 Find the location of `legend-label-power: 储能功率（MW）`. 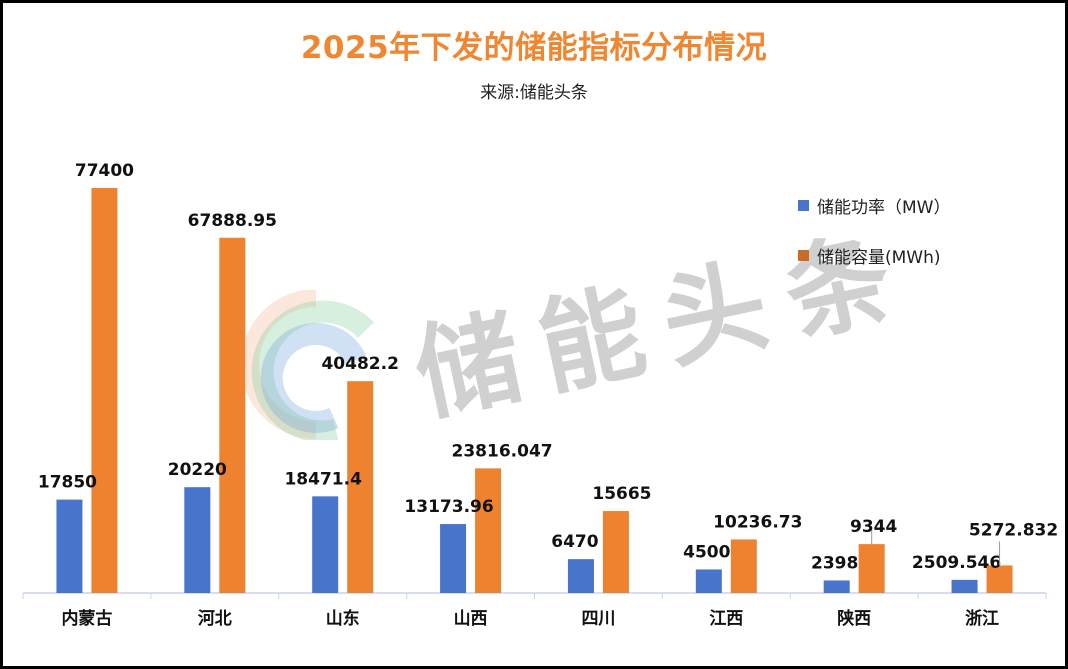

legend-label-power: 储能功率（MW） is located at coordinates (884, 207).